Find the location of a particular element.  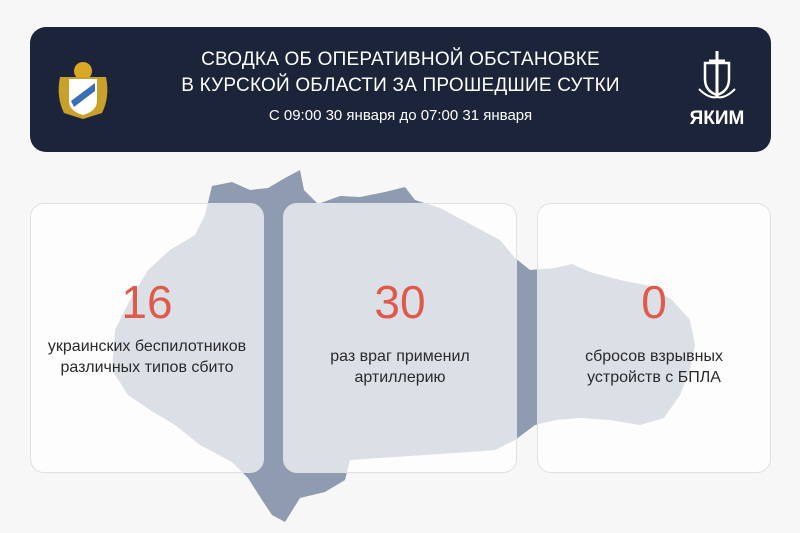

sword-shield-icon is located at coordinates (717, 75).